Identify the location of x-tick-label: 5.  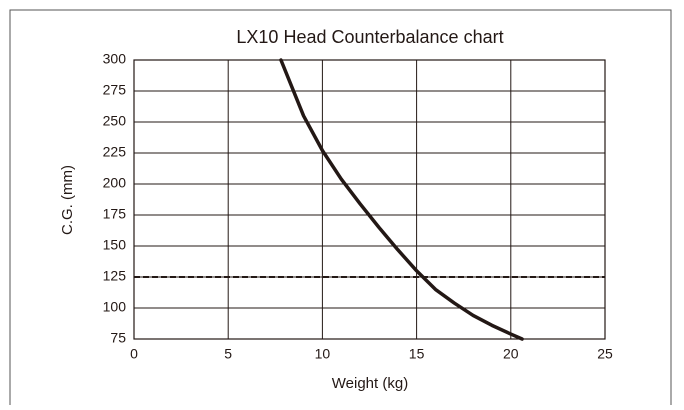
(228, 354).